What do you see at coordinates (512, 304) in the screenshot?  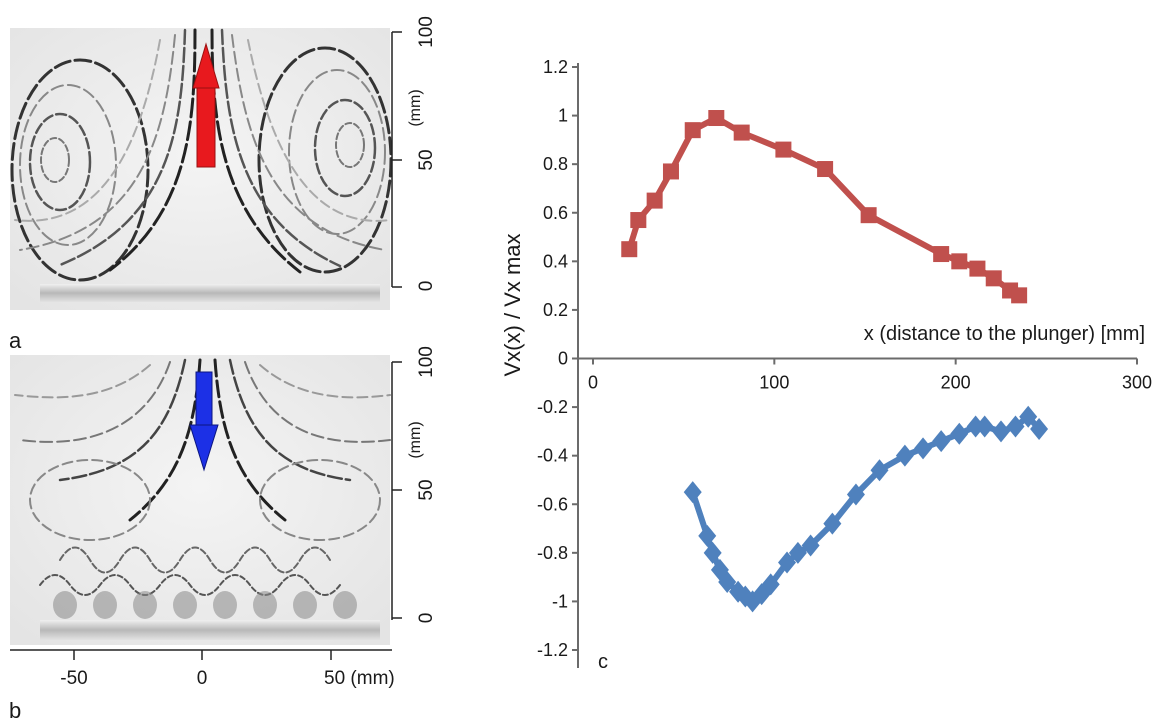 I see `panel-c-y-axis-label: Vx(x) / Vx max` at bounding box center [512, 304].